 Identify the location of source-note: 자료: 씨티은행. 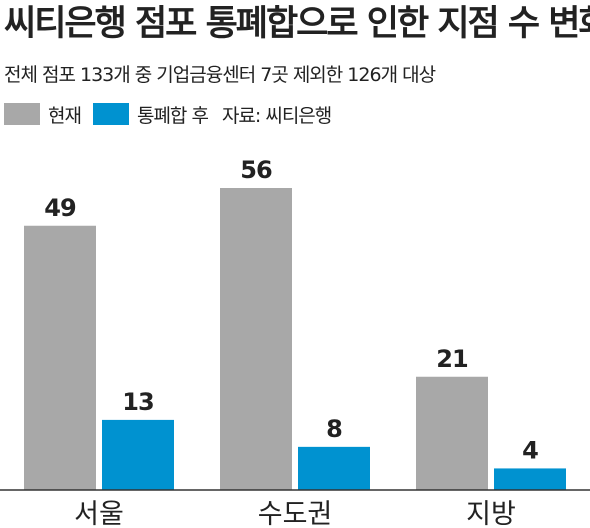
(276, 115).